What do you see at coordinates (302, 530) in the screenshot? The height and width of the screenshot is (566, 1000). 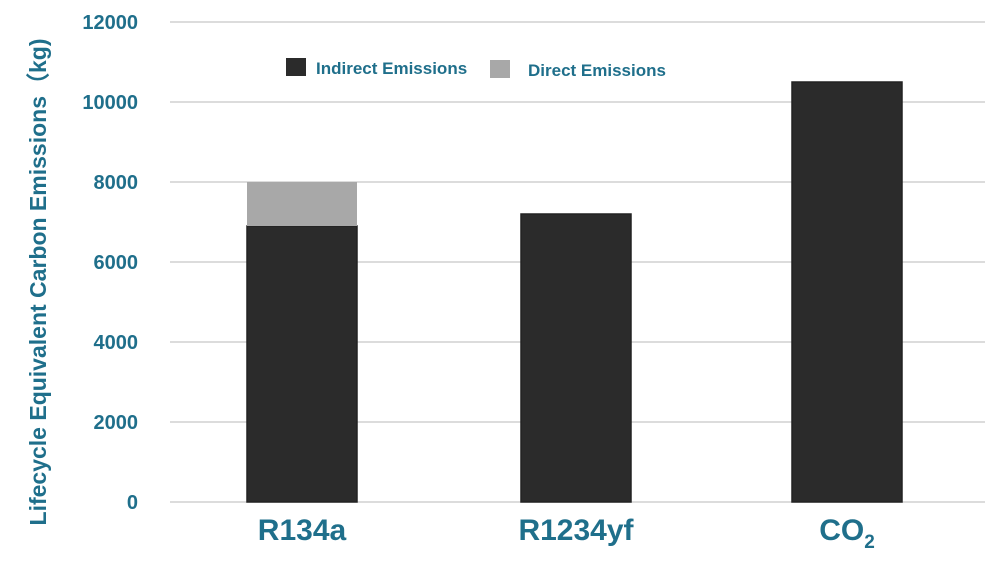 I see `x-category-label: R134a` at bounding box center [302, 530].